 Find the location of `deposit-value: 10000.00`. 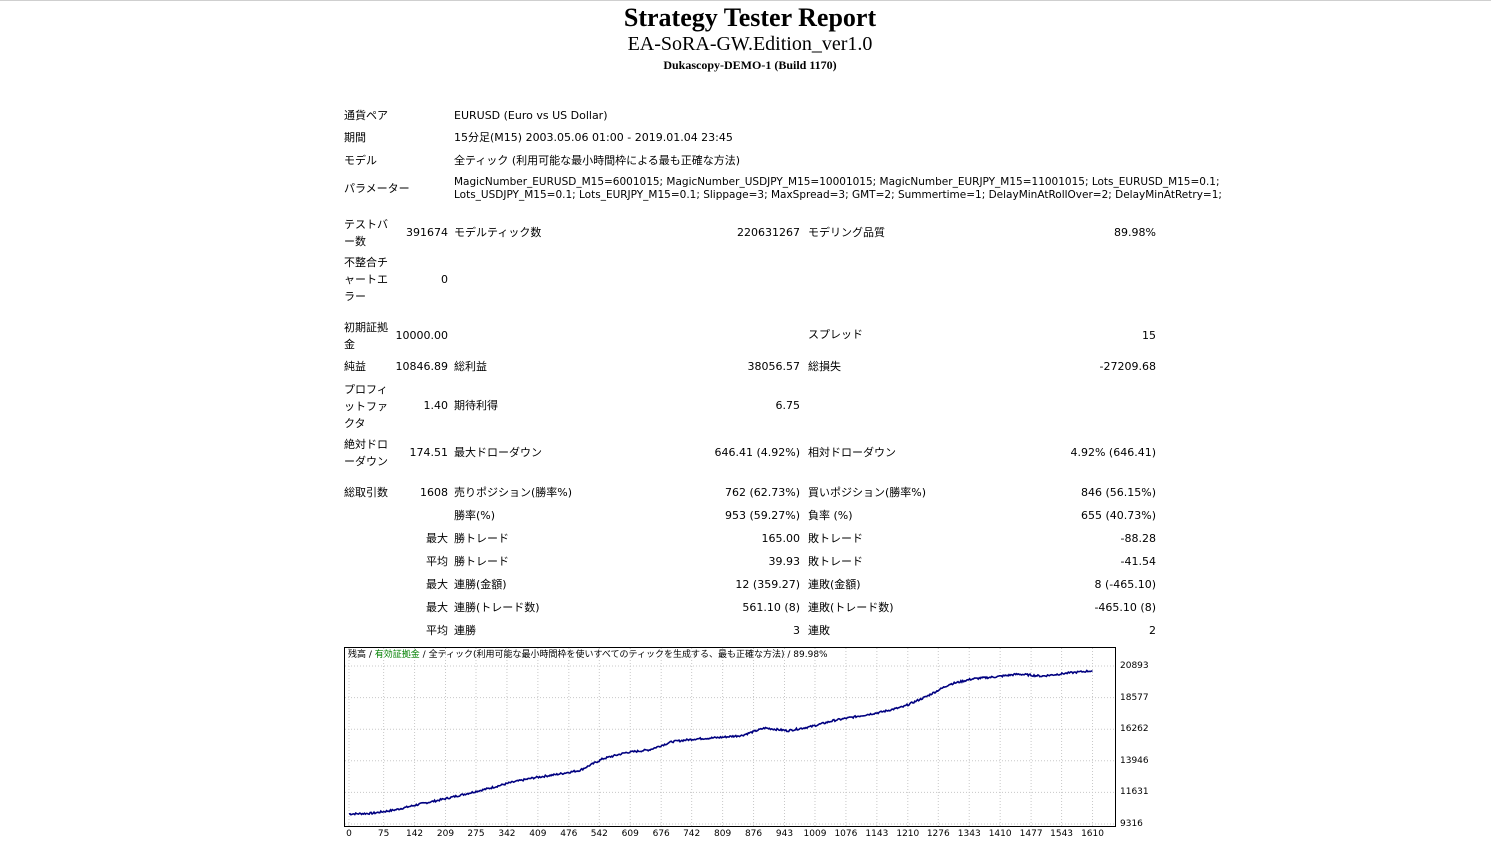

deposit-value: 10000.00 is located at coordinates (422, 335).